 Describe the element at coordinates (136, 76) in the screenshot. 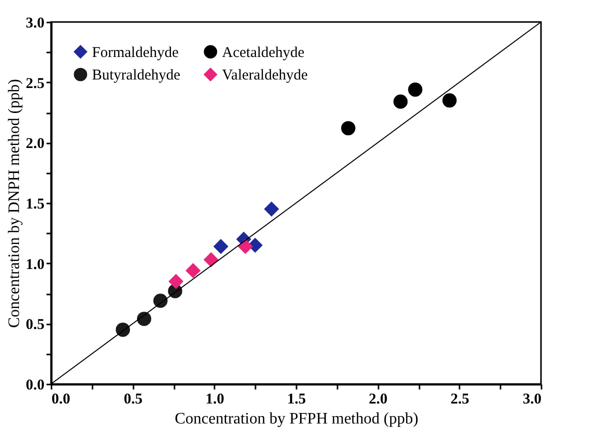

I see `legend-label: Butyraldehyde` at that location.